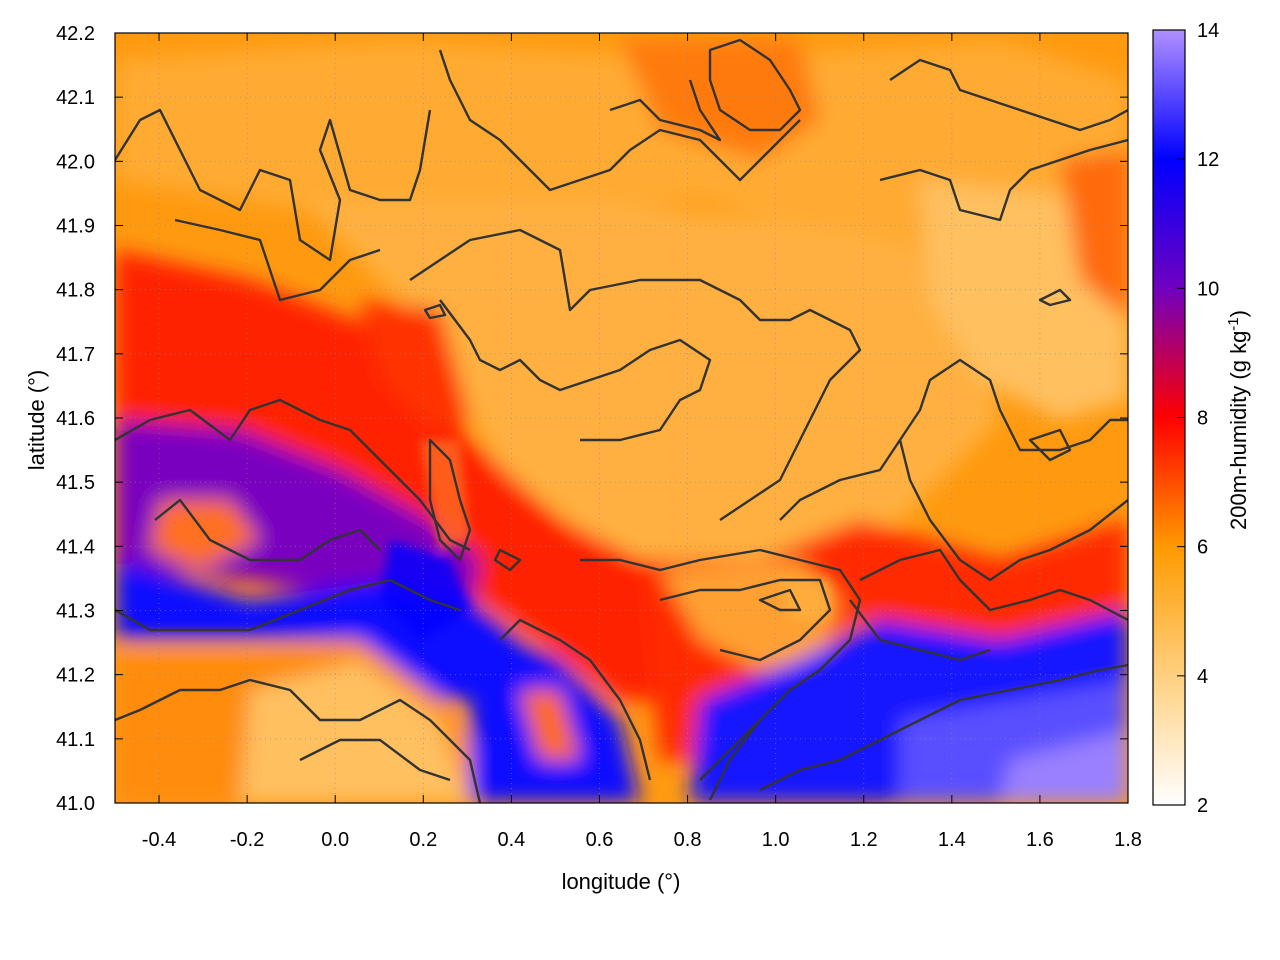  What do you see at coordinates (335, 840) in the screenshot?
I see `x-tick-label: 0.0` at bounding box center [335, 840].